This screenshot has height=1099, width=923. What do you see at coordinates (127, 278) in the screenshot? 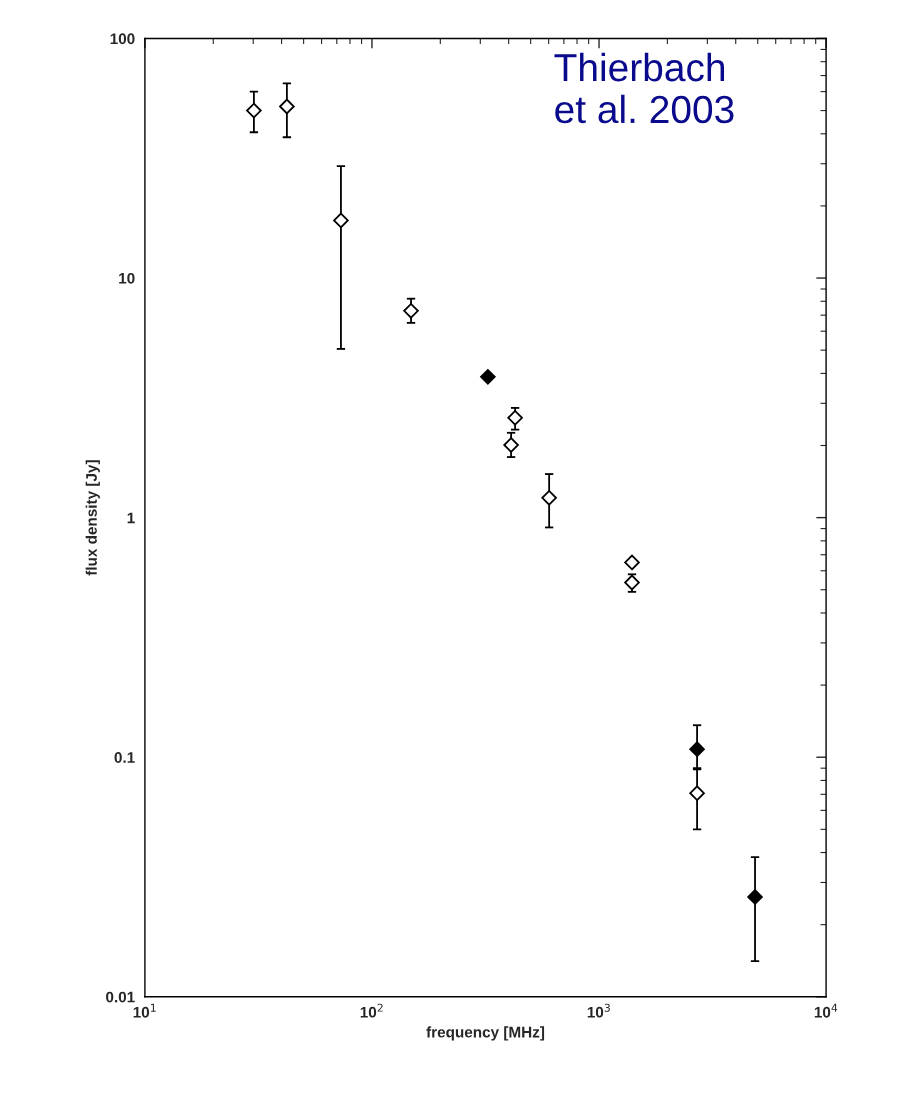
I see `y-tick-label: 10` at bounding box center [127, 278].